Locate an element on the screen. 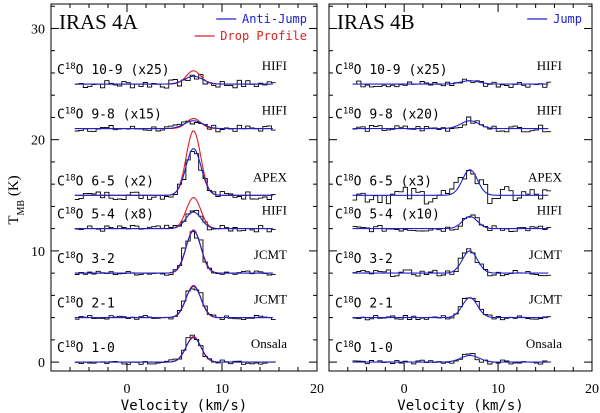 The image size is (600, 413). legend-label: Drop Profile is located at coordinates (263, 36).